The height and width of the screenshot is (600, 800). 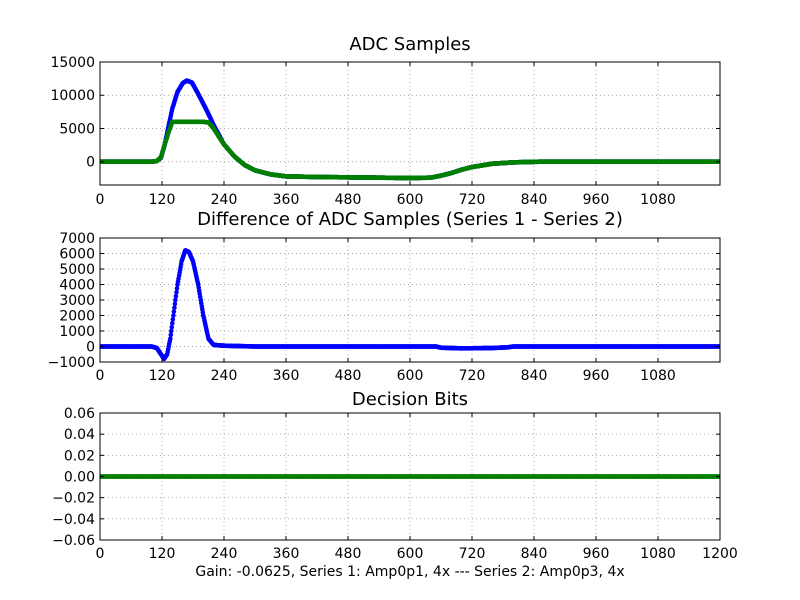 I want to click on y-tick-label: −0.06, so click(x=73, y=541).